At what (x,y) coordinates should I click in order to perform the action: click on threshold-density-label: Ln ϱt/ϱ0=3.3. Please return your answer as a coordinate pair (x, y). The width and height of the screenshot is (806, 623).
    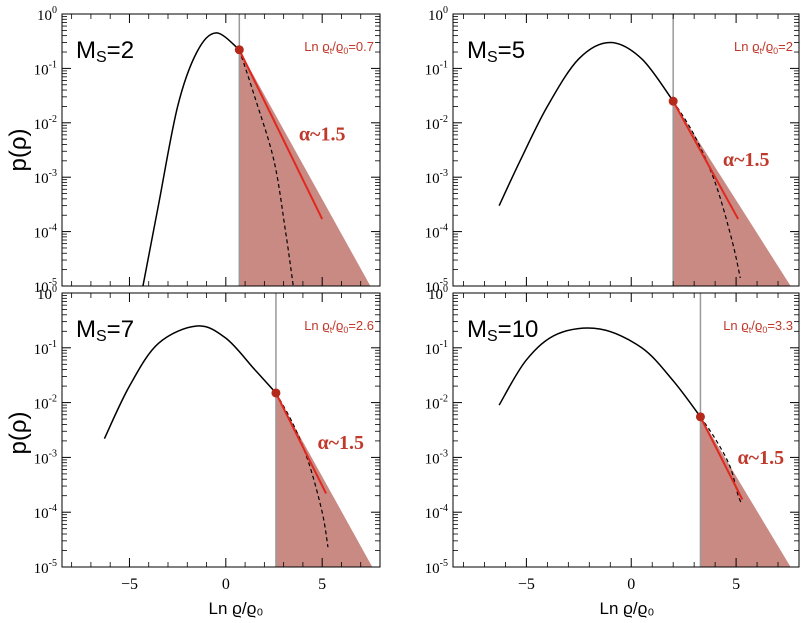
    Looking at the image, I should click on (758, 326).